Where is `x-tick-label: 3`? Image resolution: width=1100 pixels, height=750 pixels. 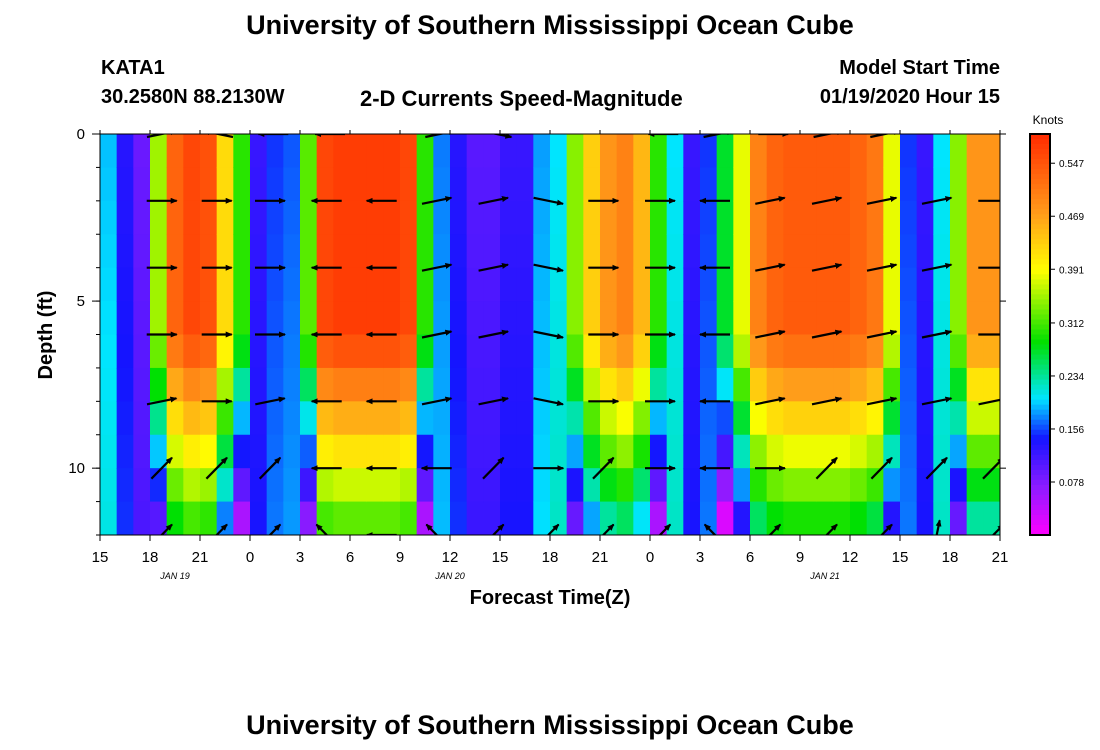
x-tick-label: 3 is located at coordinates (300, 557).